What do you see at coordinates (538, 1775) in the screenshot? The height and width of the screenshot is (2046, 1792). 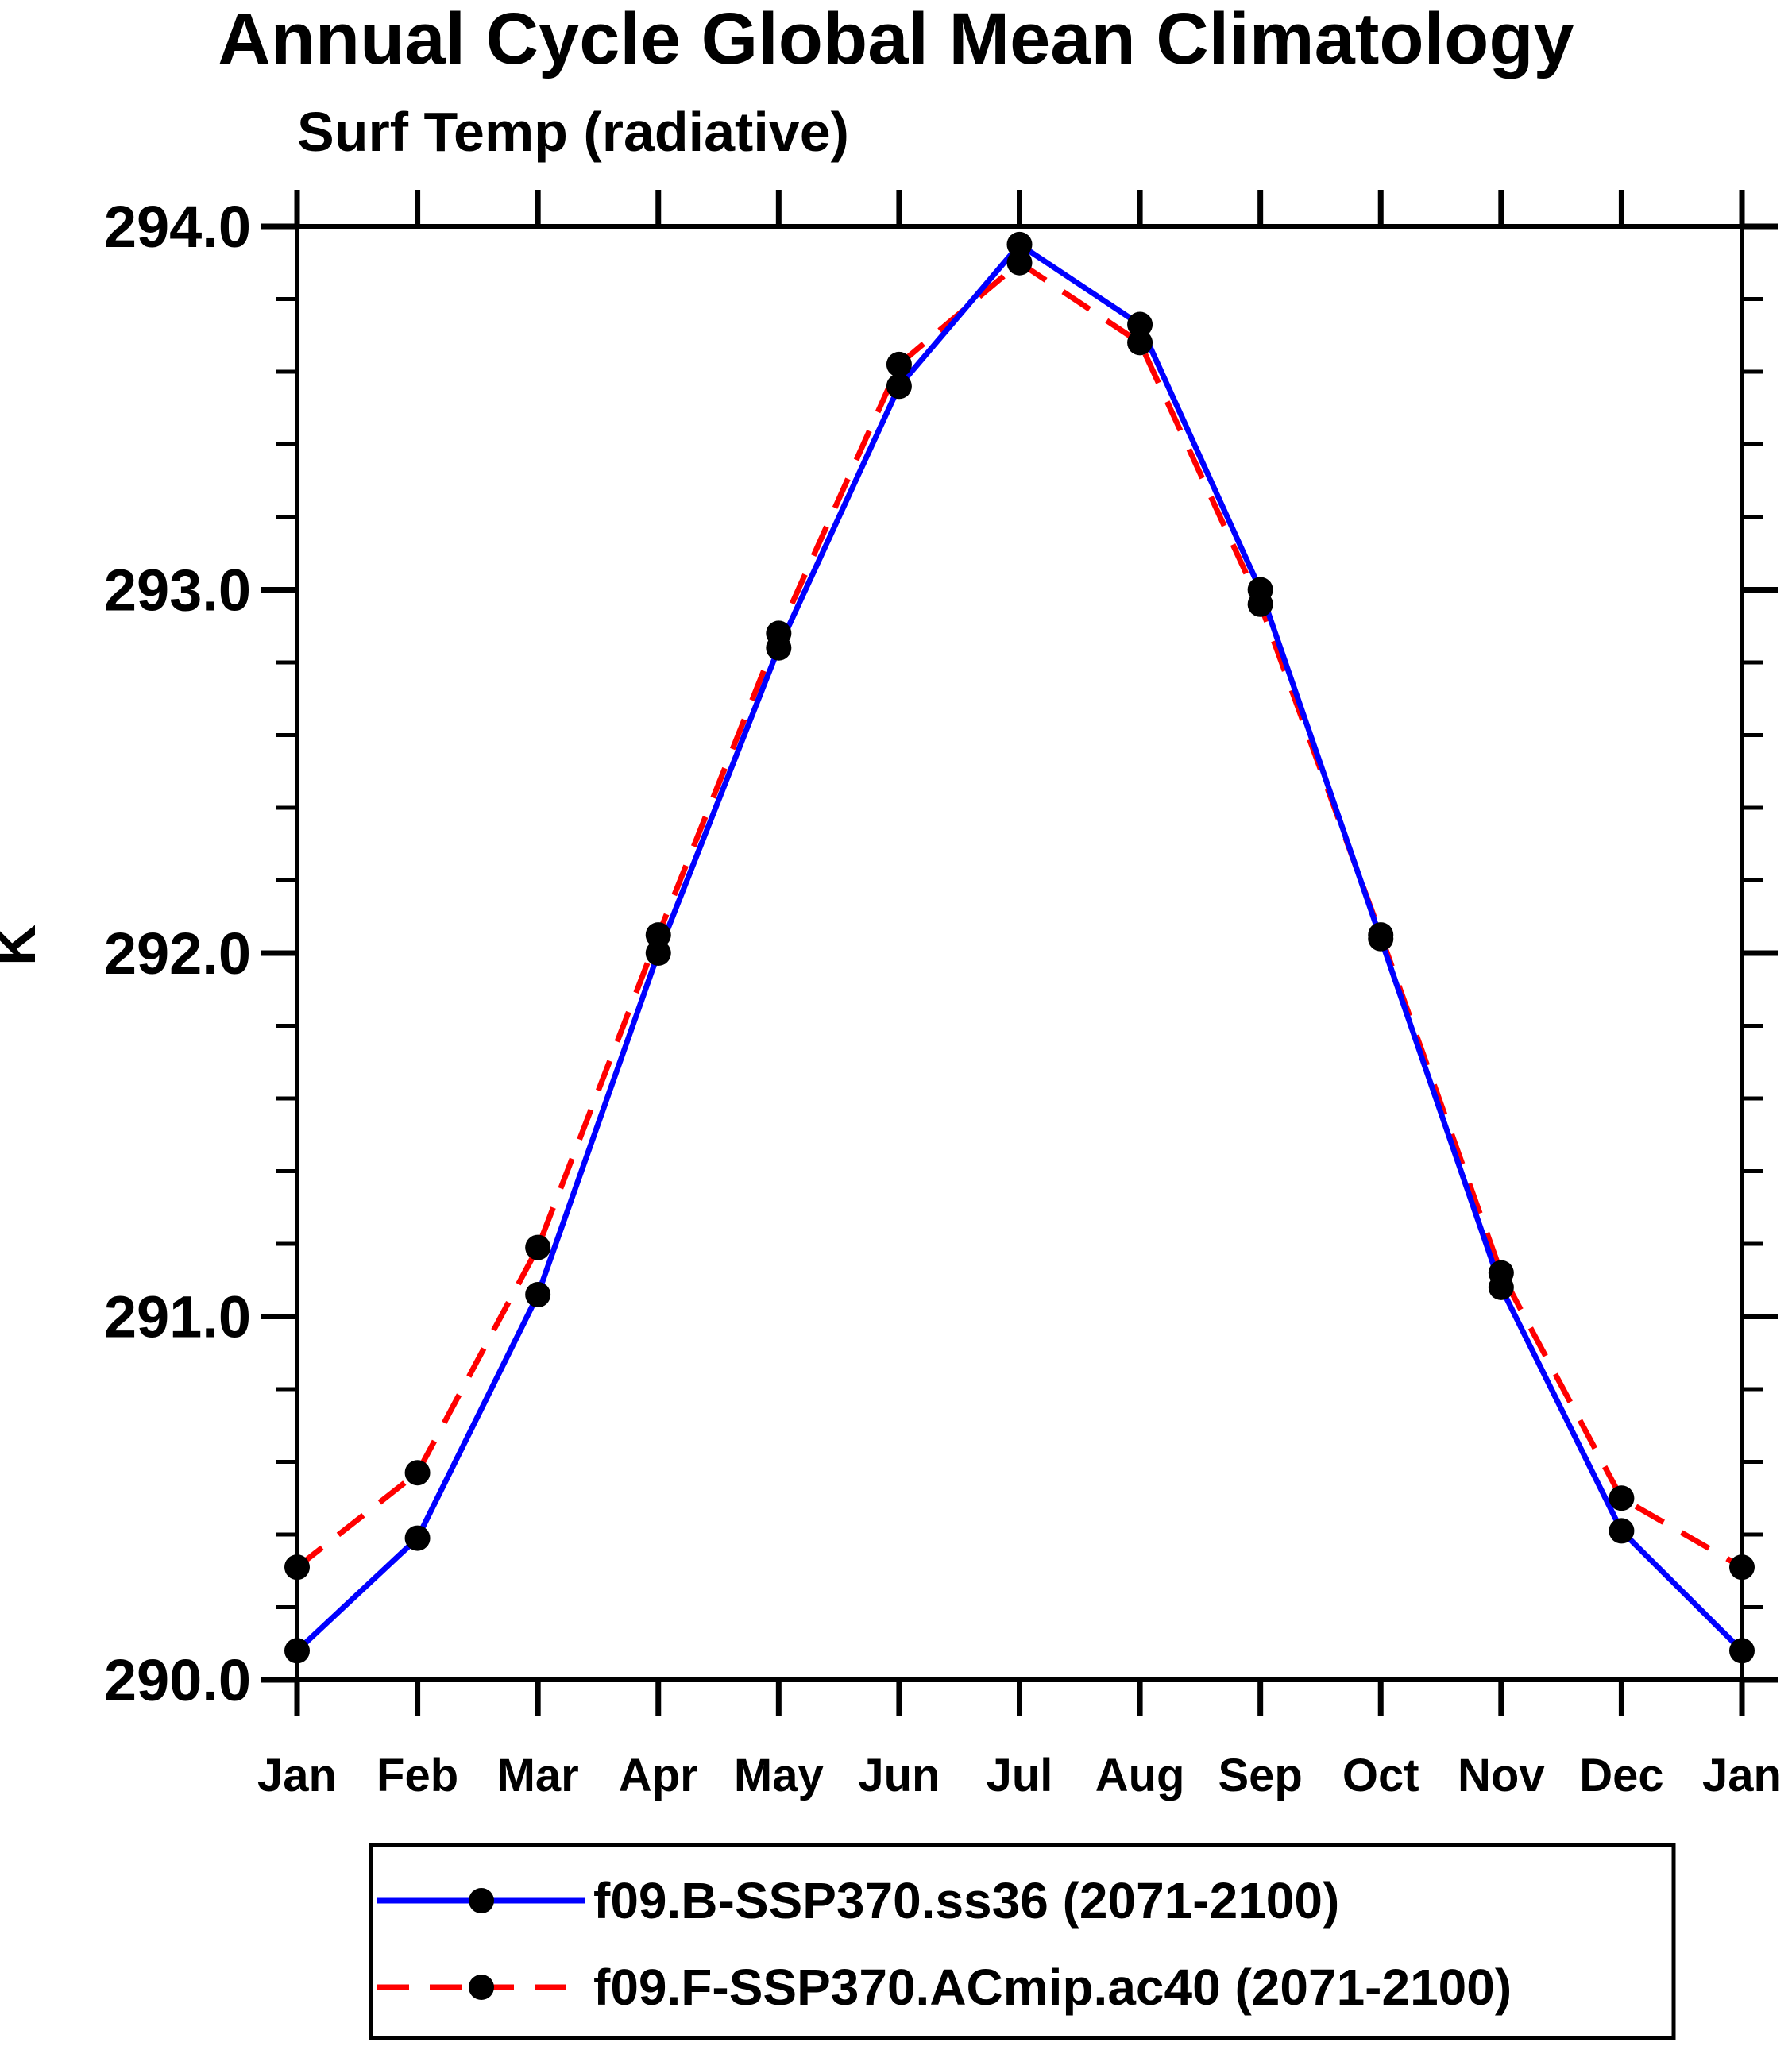 I see `x-tick-label: Mar` at bounding box center [538, 1775].